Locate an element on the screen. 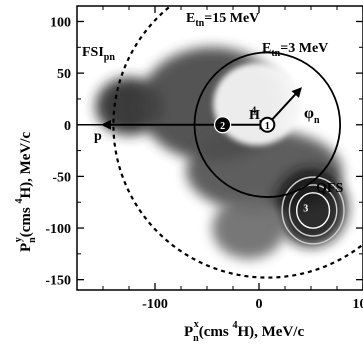 This screenshot has height=354, width=363. y-axis-title: Pny(cms 4H), MeV/c is located at coordinates (25, 192).